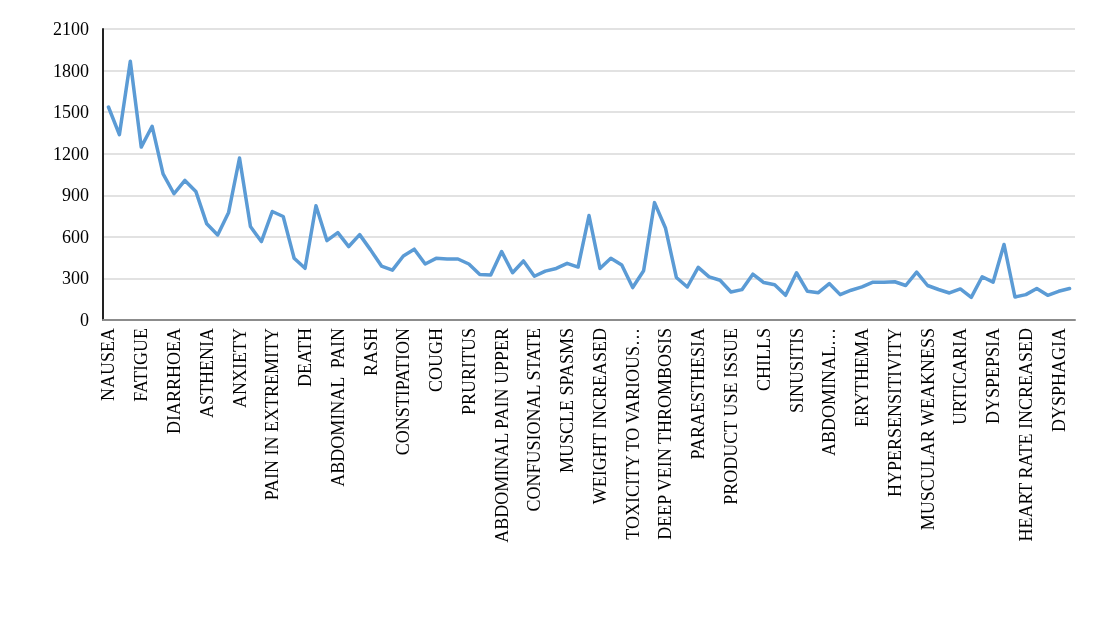 Image resolution: width=1095 pixels, height=619 pixels. Describe the element at coordinates (71, 29) in the screenshot. I see `y-tick-label: 2100` at that location.